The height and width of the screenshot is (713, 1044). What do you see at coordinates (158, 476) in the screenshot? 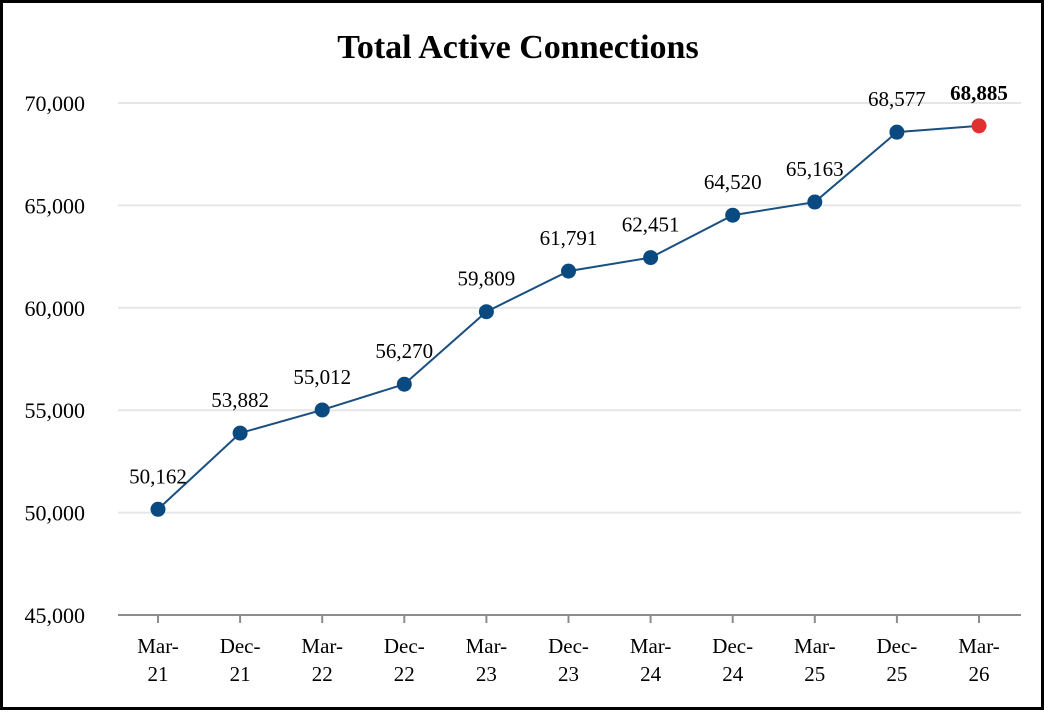
I see `data-label: 50,162` at bounding box center [158, 476].